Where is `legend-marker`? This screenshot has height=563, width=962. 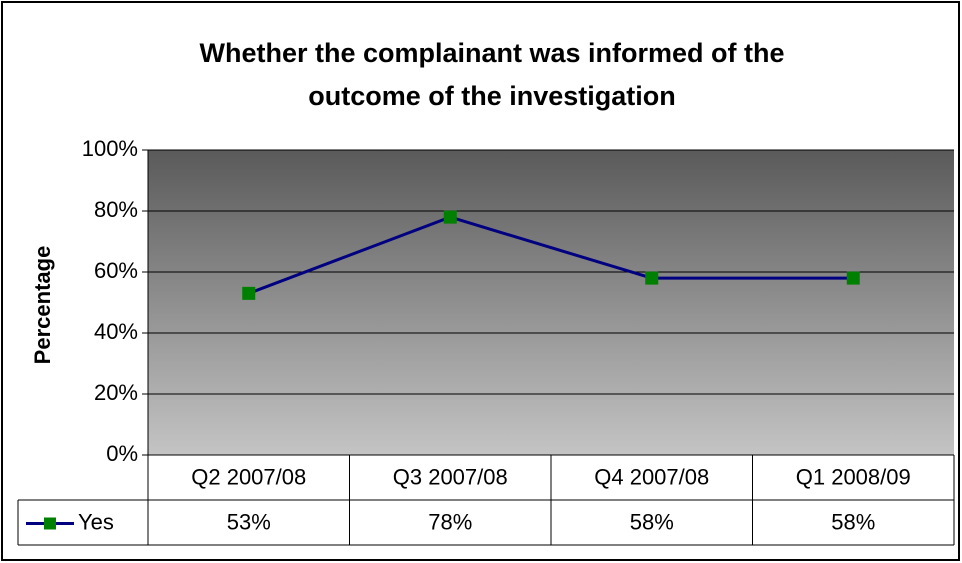
legend-marker is located at coordinates (50, 523).